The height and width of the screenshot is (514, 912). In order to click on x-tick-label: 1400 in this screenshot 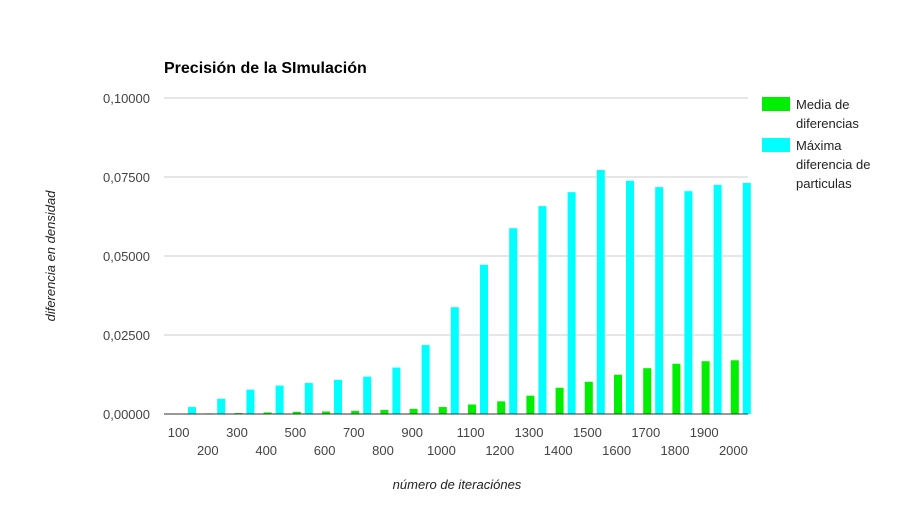, I will do `click(558, 450)`.